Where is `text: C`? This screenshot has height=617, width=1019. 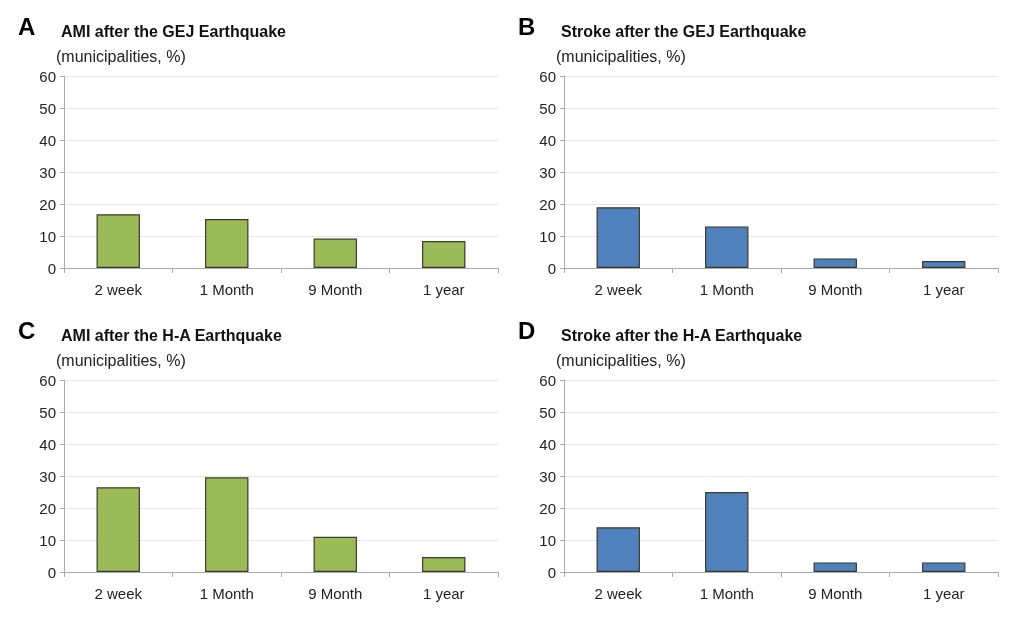
text: C is located at coordinates (27, 330).